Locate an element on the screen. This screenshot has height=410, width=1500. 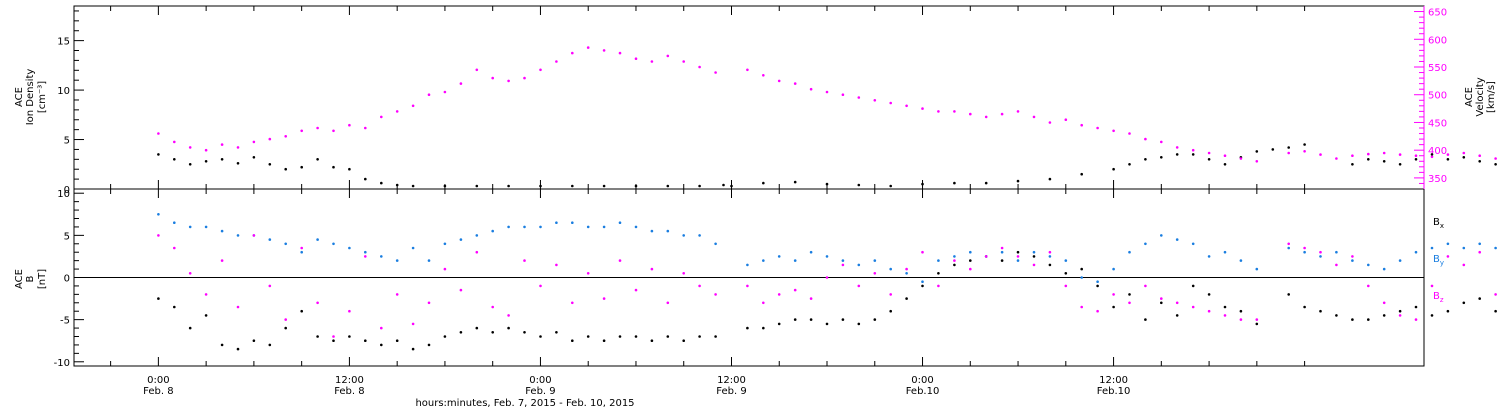
x-tick-time: 0:00 is located at coordinates (158, 380).